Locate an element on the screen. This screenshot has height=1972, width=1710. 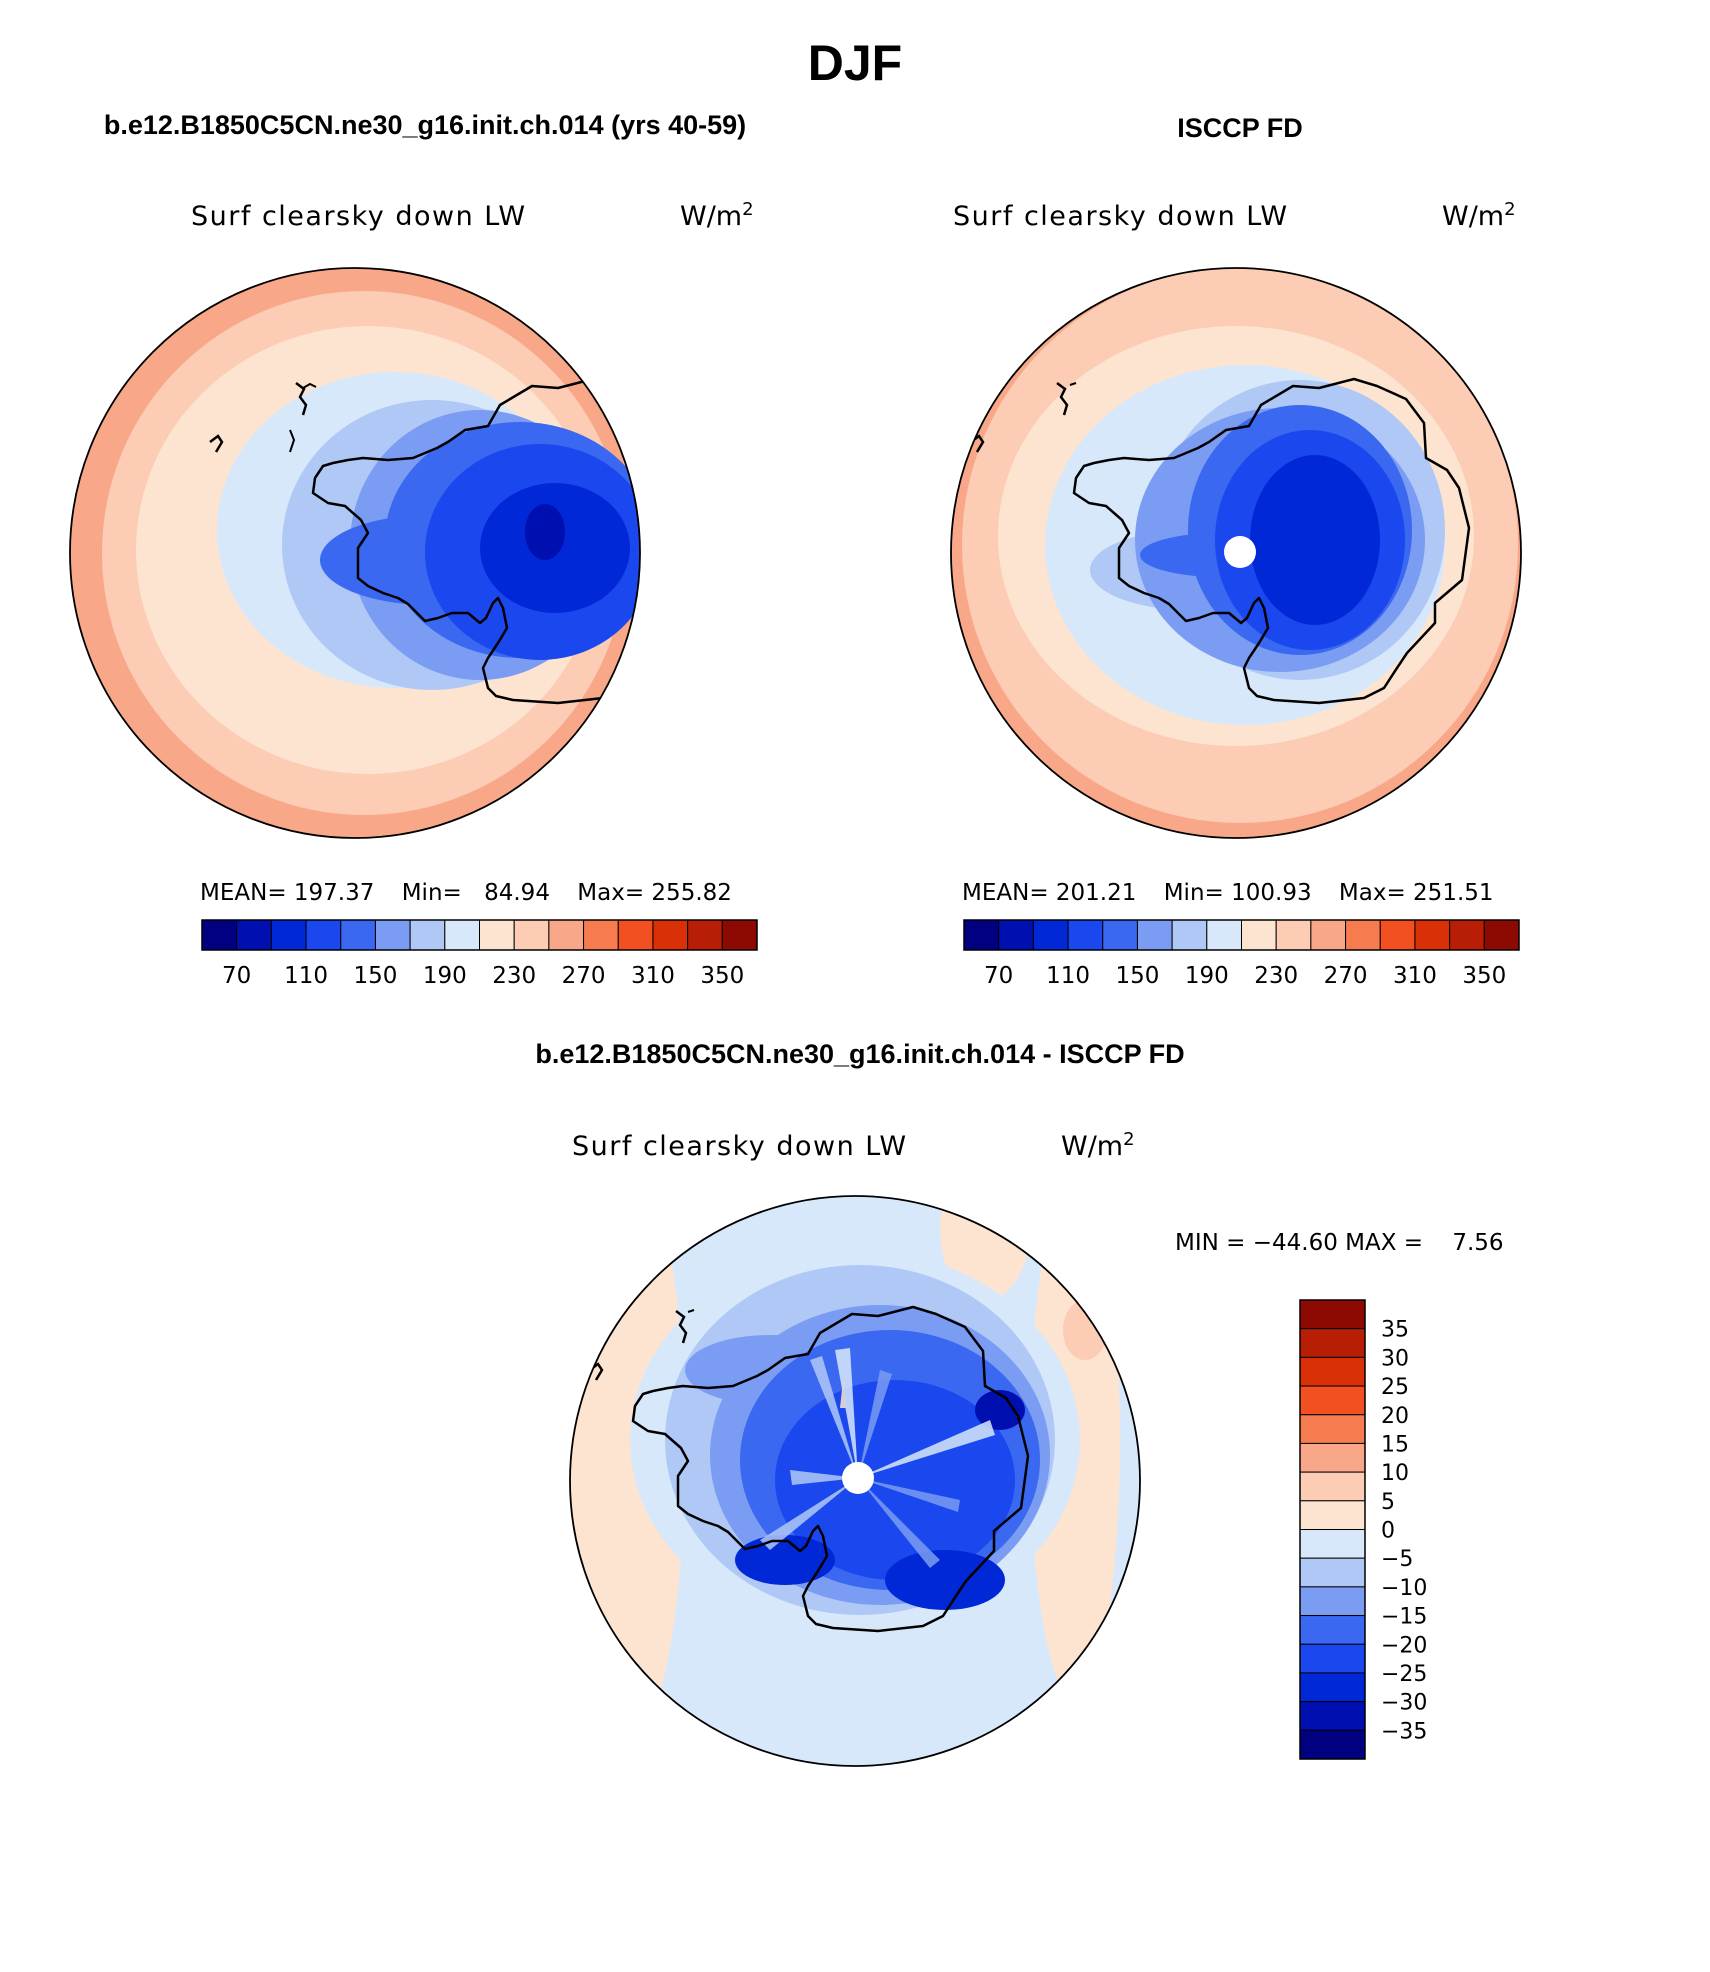
map-obs is located at coordinates (1236, 553).